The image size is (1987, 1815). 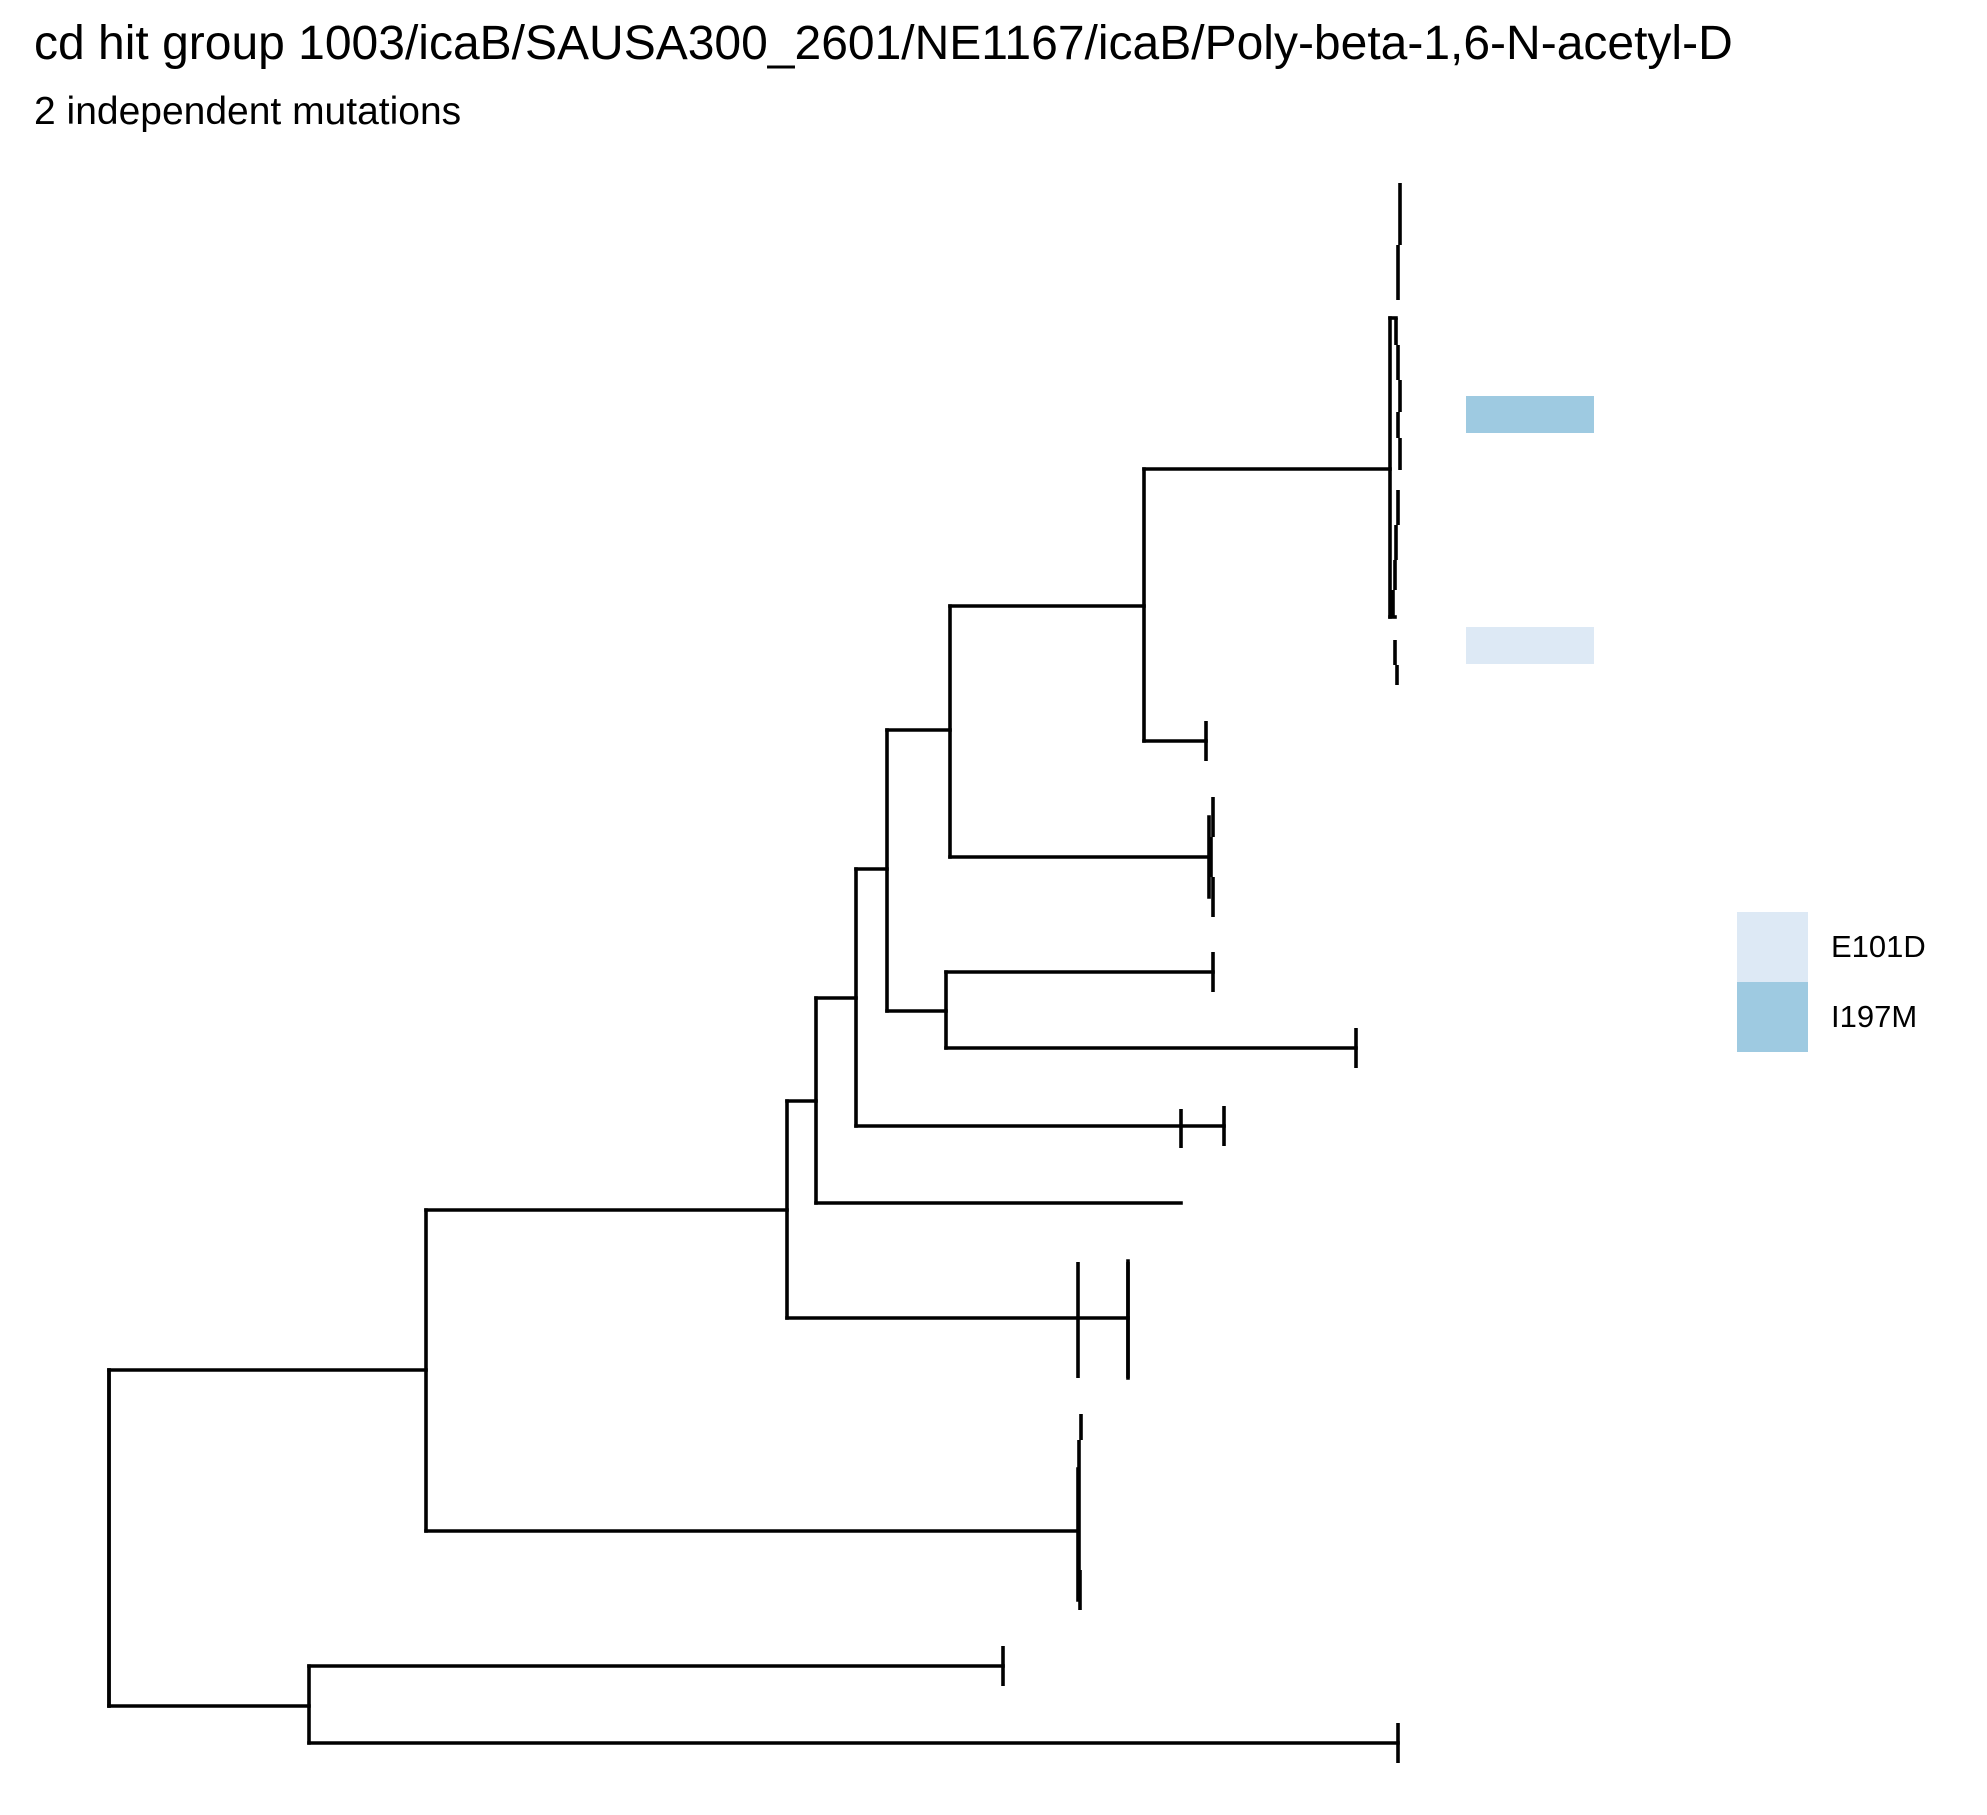 What do you see at coordinates (1878, 946) in the screenshot?
I see `legend-label-e101d: E101D` at bounding box center [1878, 946].